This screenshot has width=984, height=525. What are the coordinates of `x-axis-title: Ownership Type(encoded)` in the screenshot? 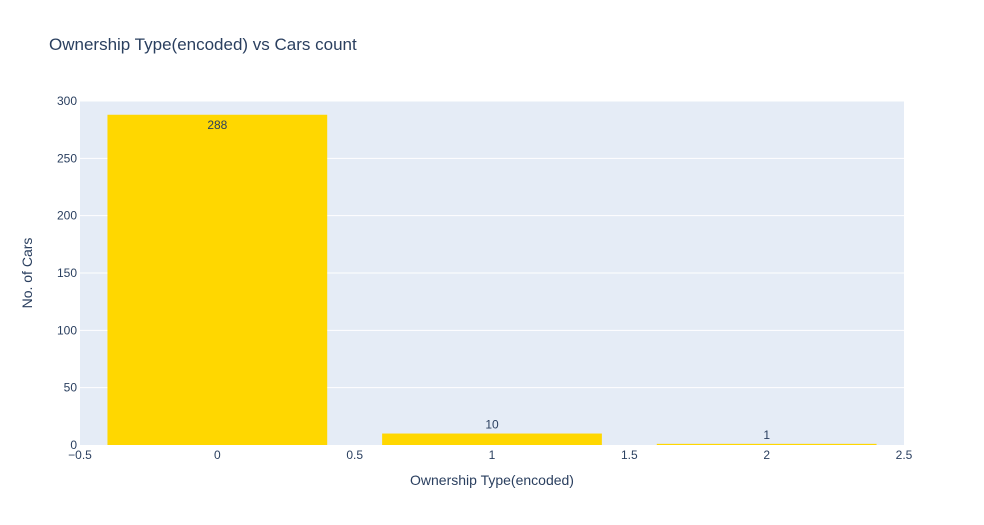 It's located at (492, 480).